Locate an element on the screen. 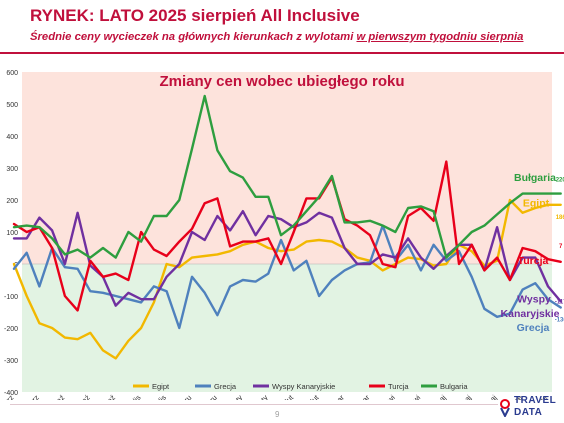 The image size is (564, 423). series-name-wyspy-1: Wyspy is located at coordinates (534, 299).